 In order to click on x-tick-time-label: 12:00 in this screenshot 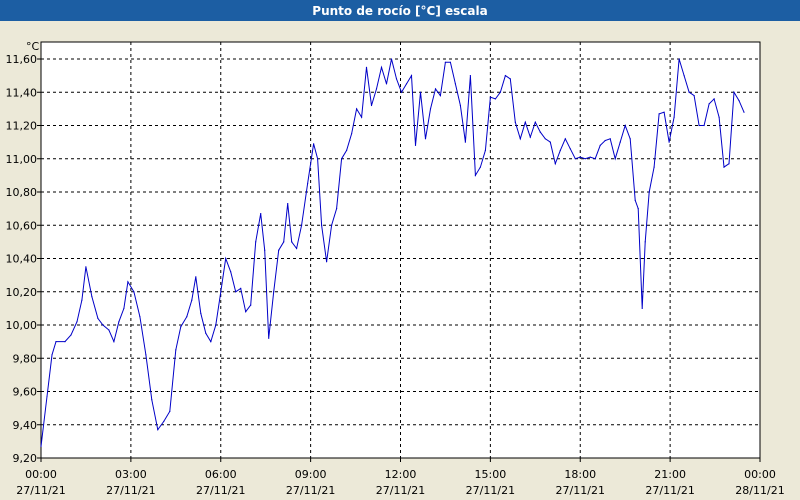, I will do `click(401, 474)`.